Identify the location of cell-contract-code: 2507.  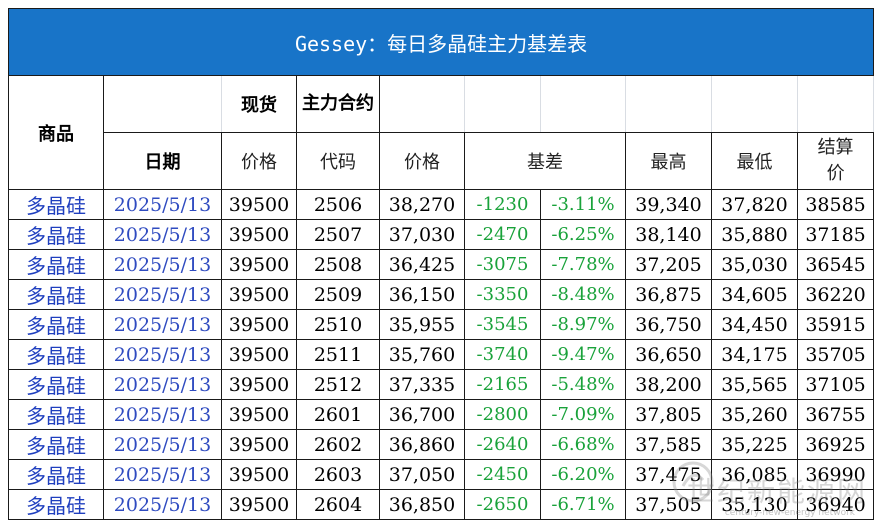
(338, 234).